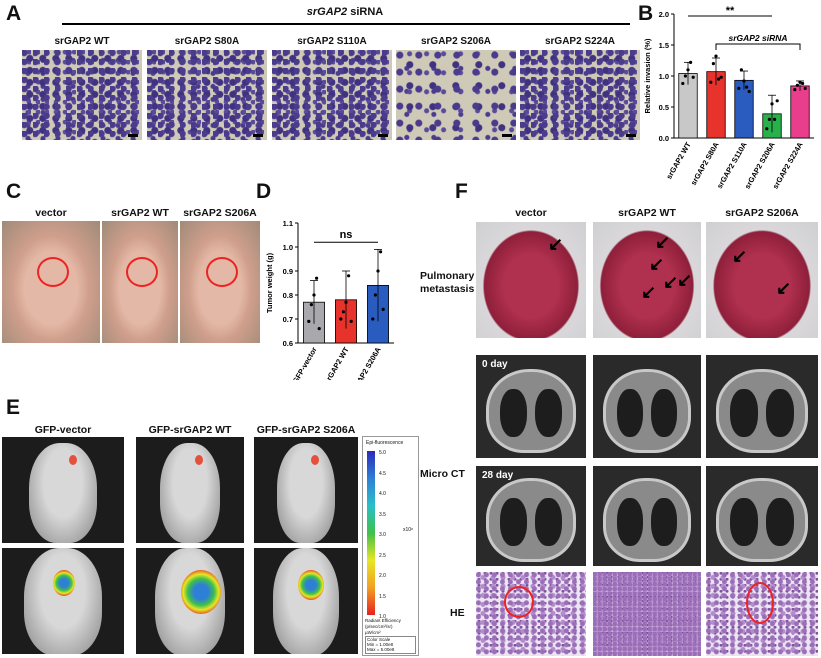  Describe the element at coordinates (664, 107) in the screenshot. I see `y-tick-label: 0.5` at that location.